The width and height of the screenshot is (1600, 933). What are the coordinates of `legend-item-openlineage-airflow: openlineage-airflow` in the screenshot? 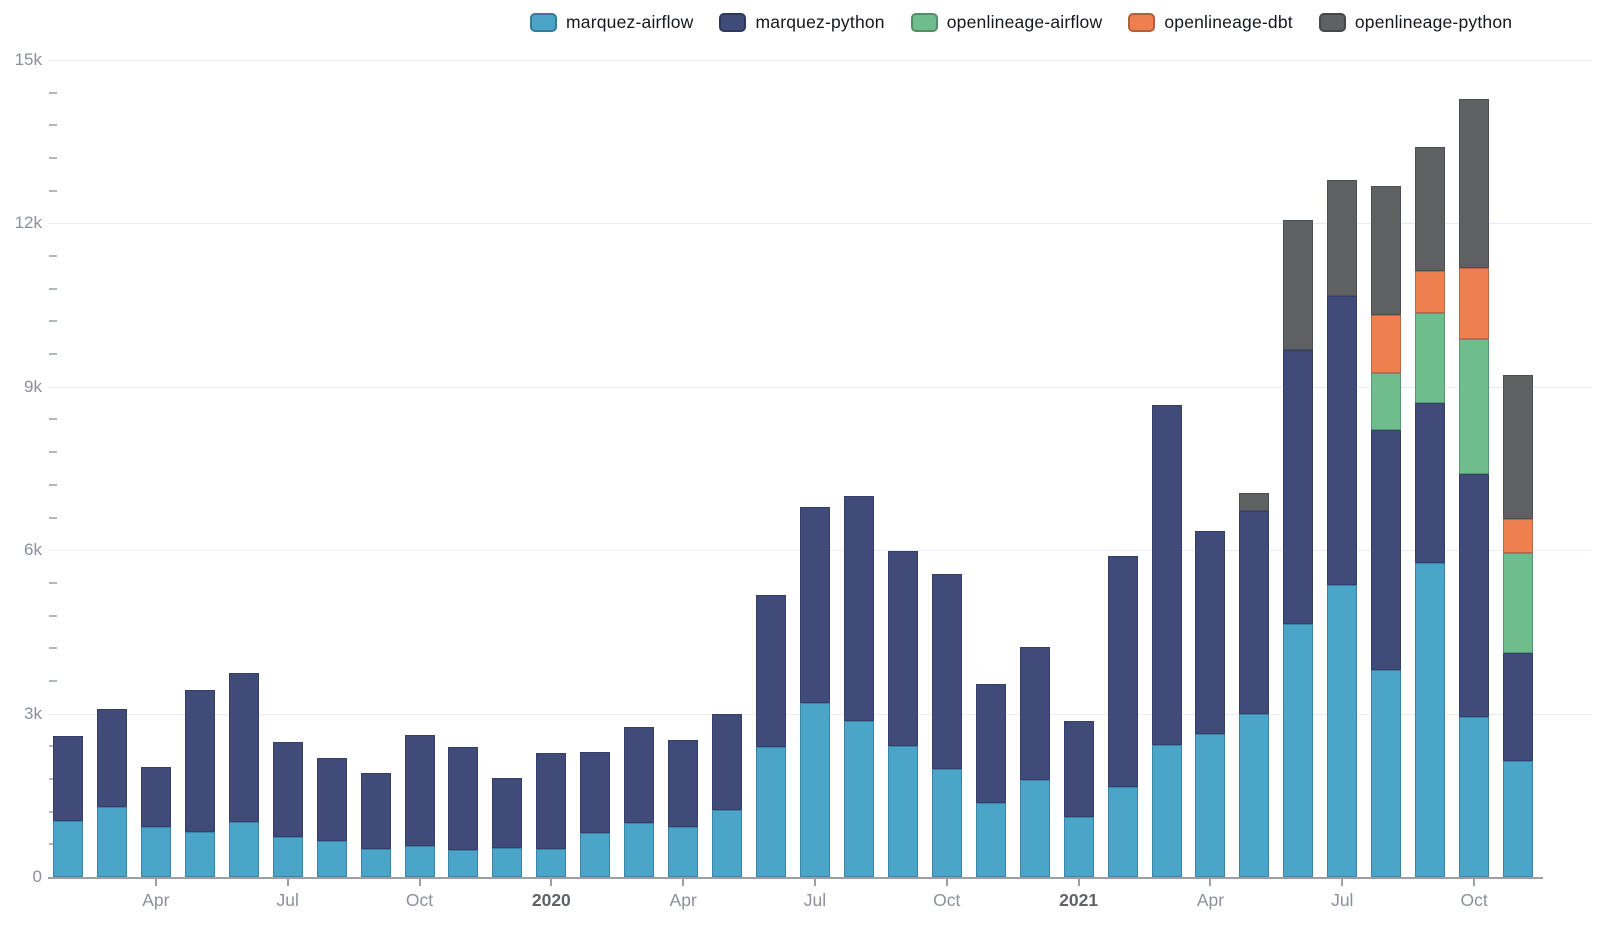 It's located at (1006, 22).